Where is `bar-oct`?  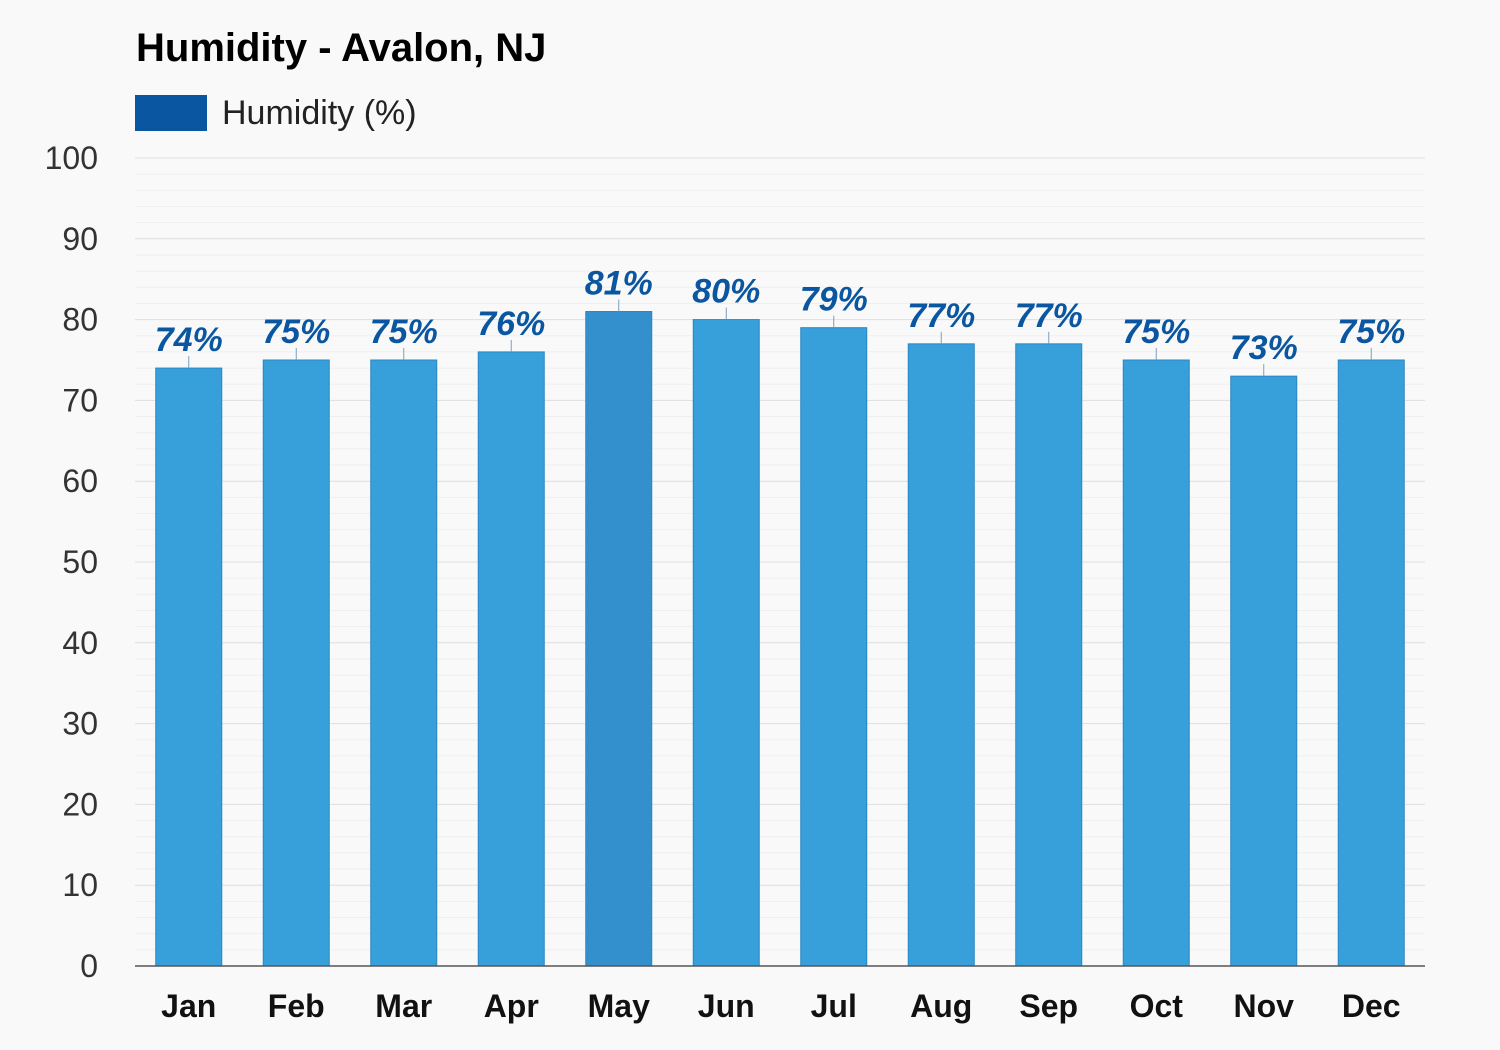
bar-oct is located at coordinates (1156, 663).